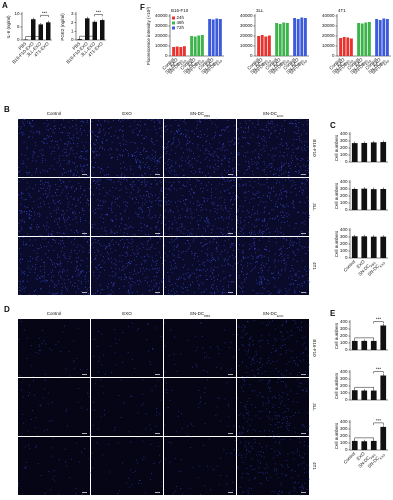 This screenshot has width=393, height=500. I want to click on chart-title: 4T1, so click(342, 10).